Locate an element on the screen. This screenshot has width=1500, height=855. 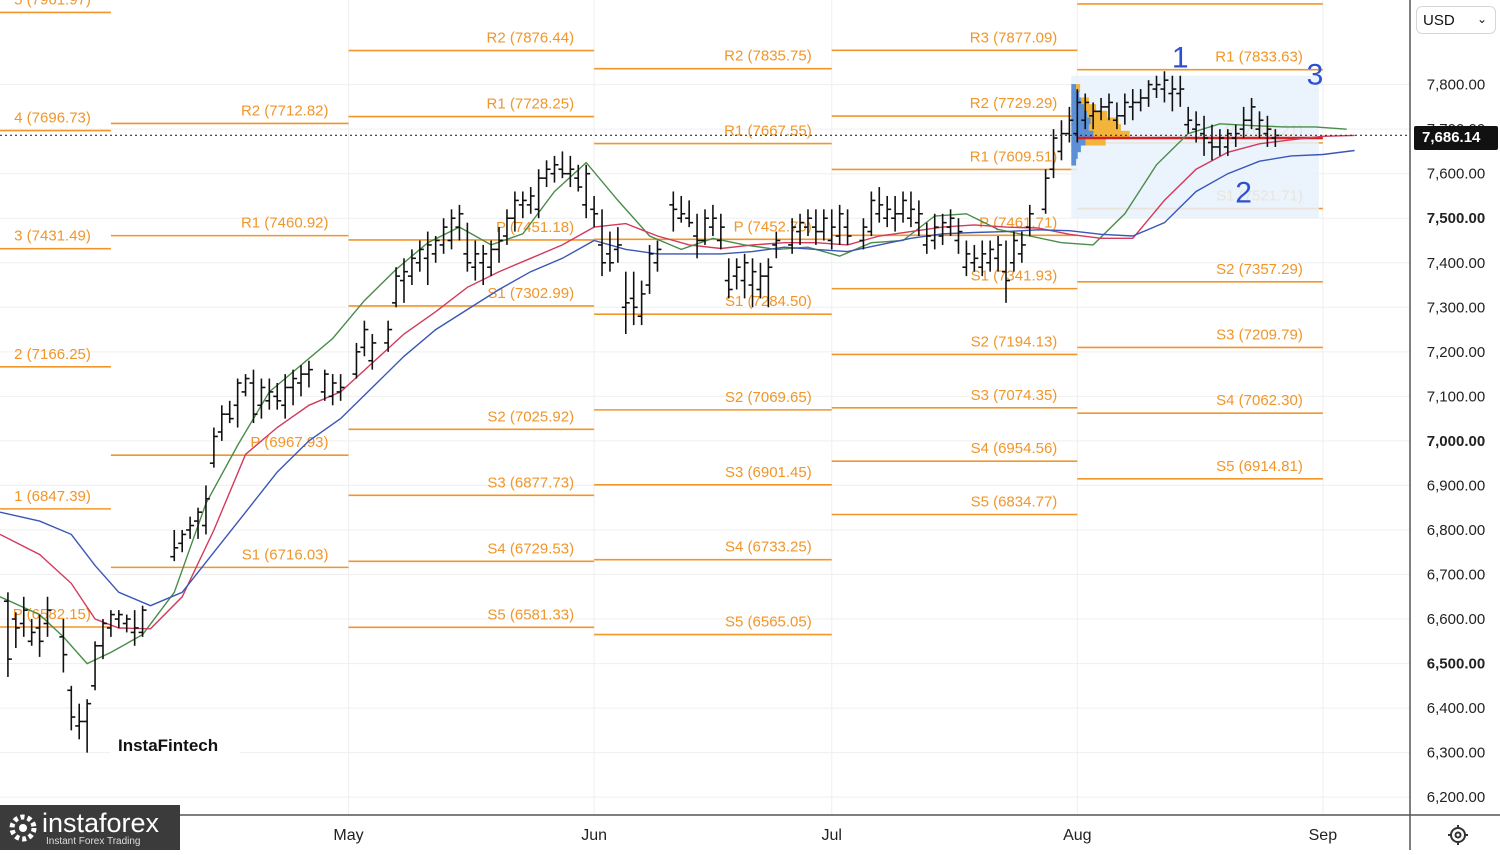
pivot-label: 3 (7431.49) is located at coordinates (52, 236).